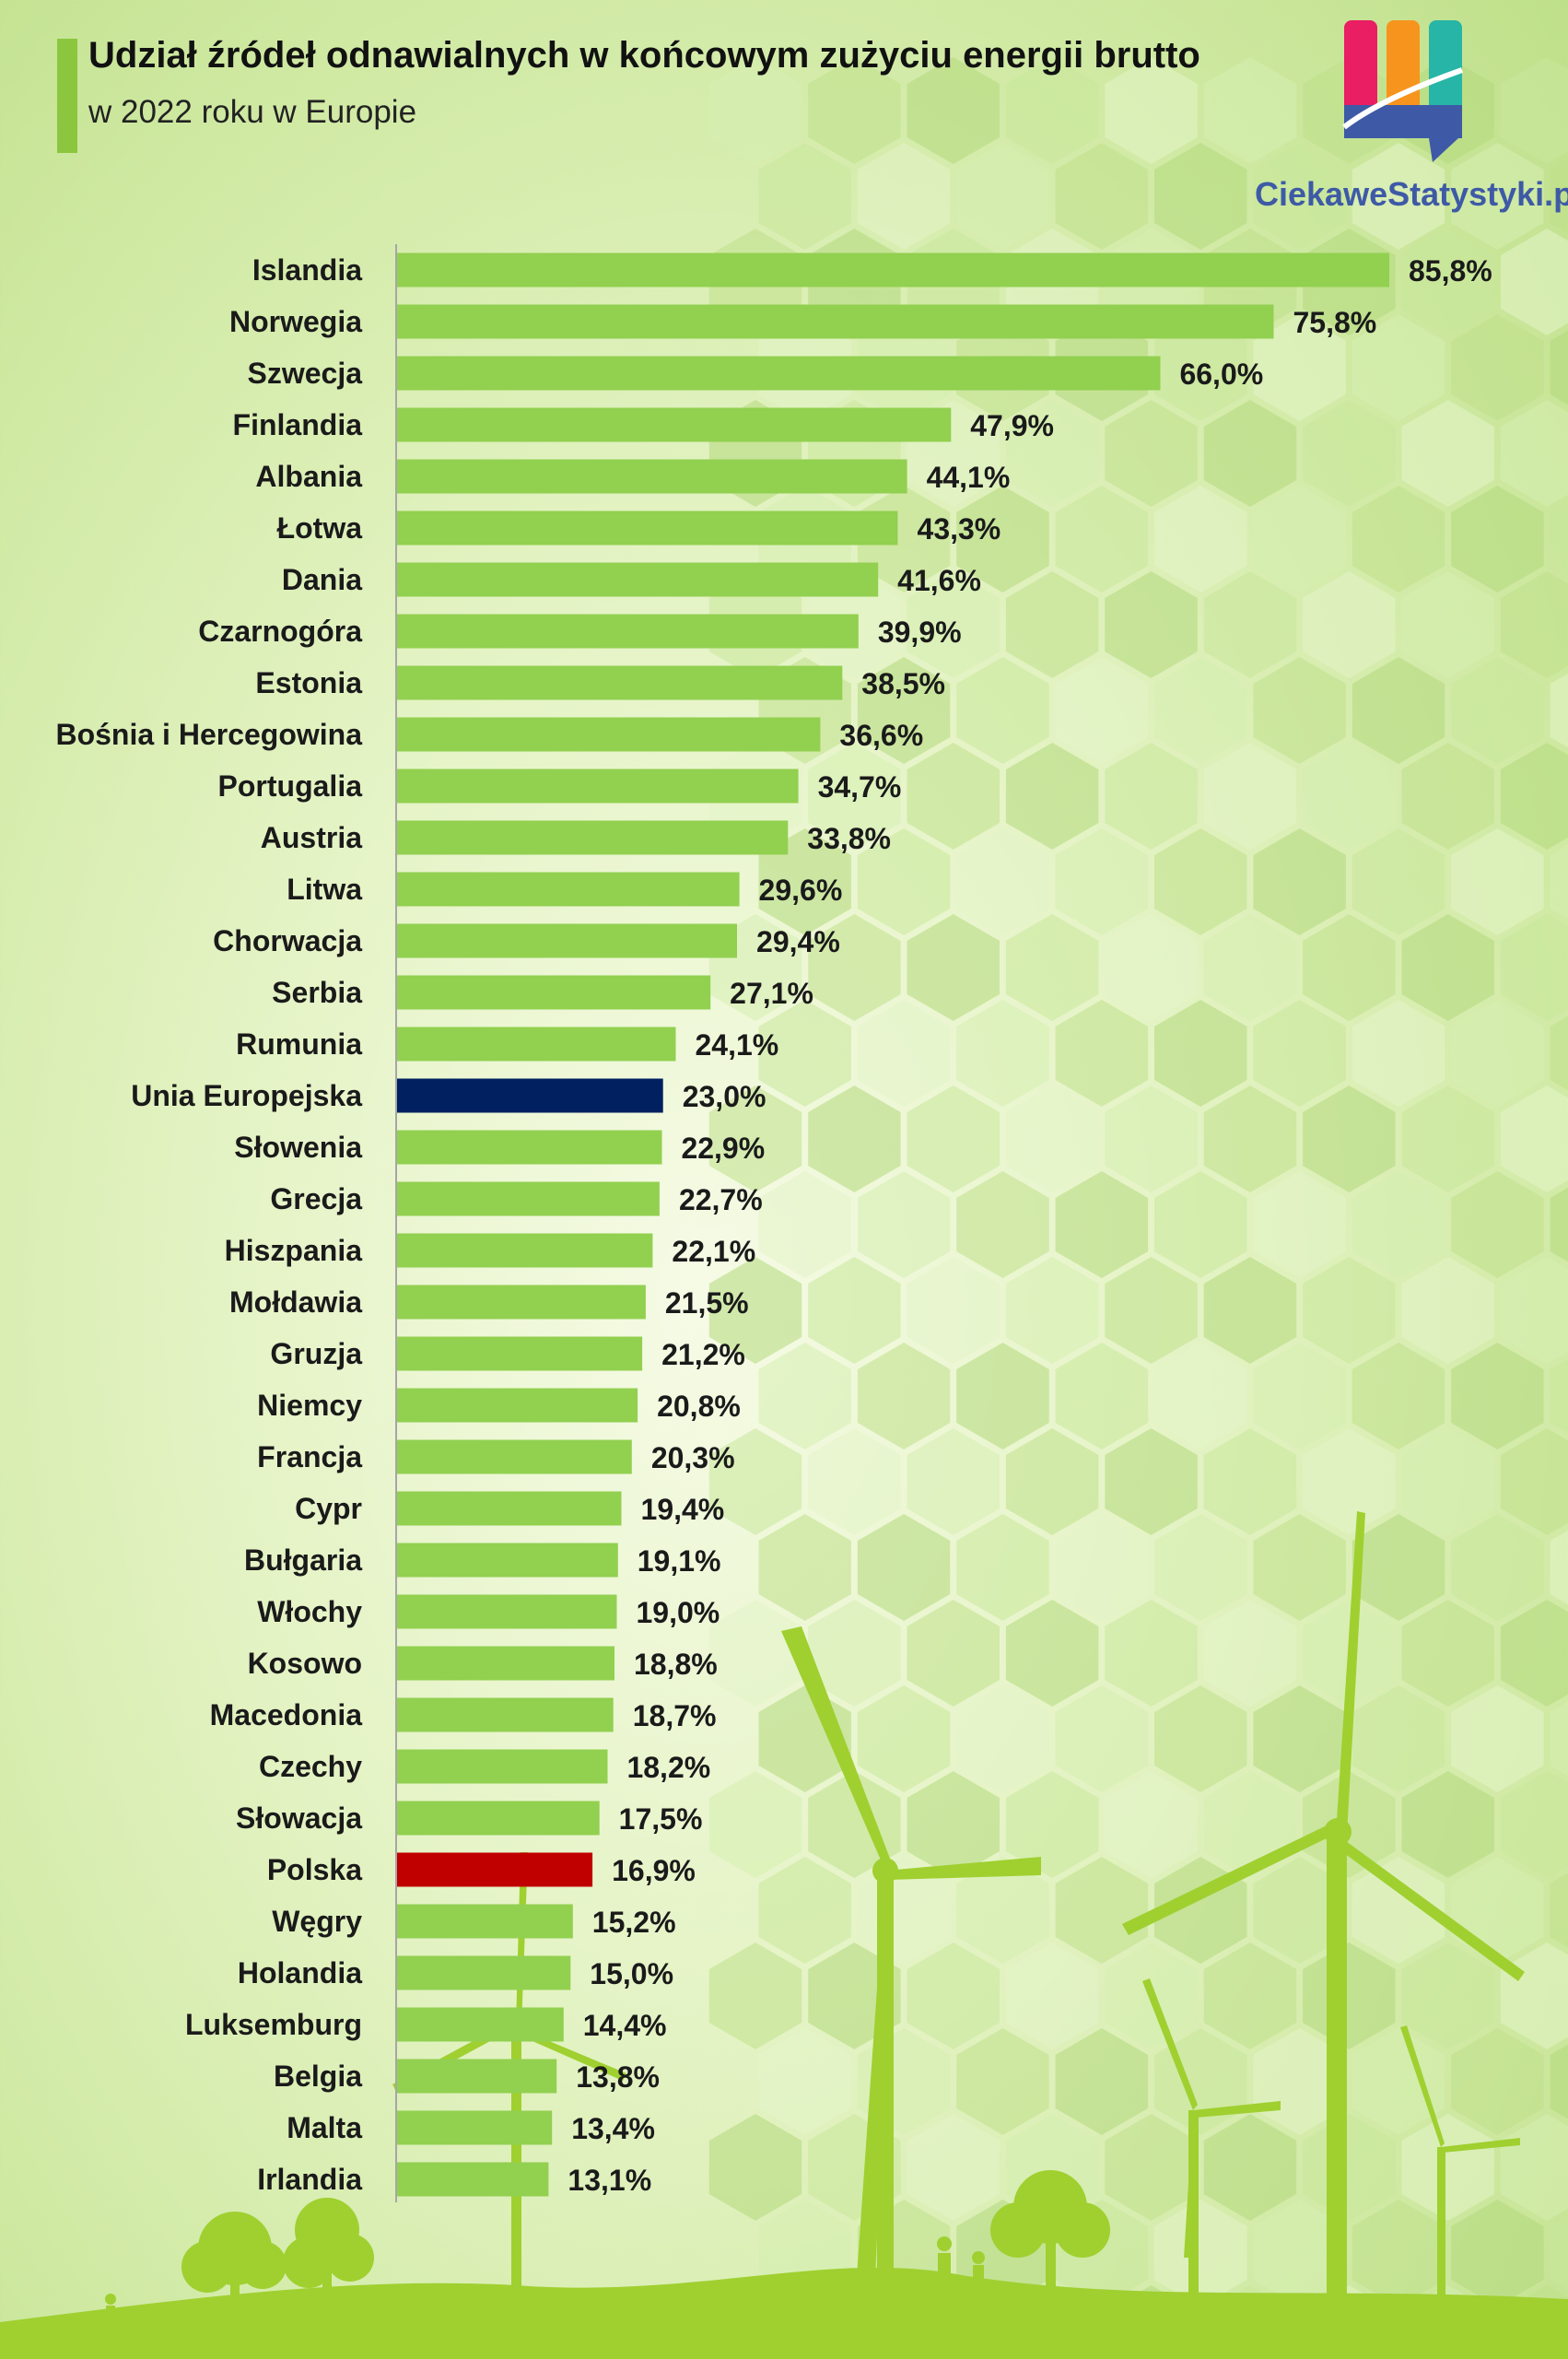  I want to click on category-label: Grecja, so click(316, 1198).